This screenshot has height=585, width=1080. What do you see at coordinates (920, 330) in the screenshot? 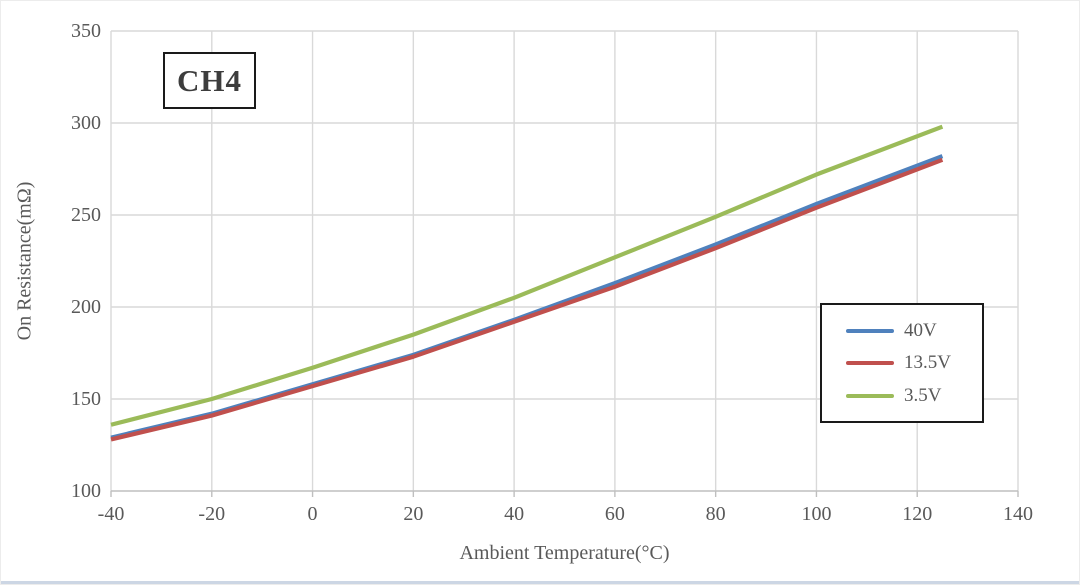
I see `legend-label-40v: 40V` at bounding box center [920, 330].